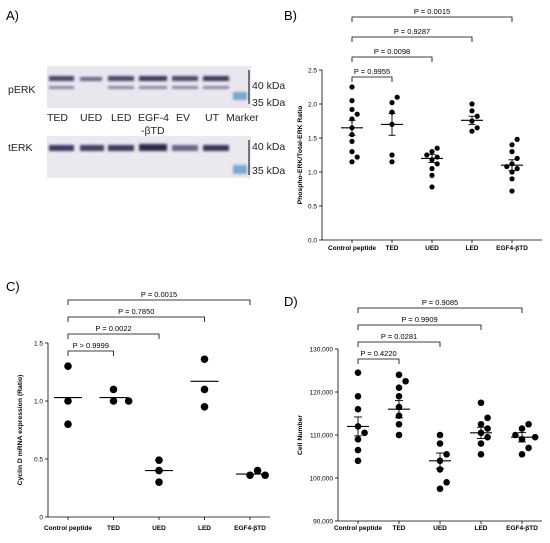 The width and height of the screenshot is (550, 543). Describe the element at coordinates (291, 301) in the screenshot. I see `panel-label-d: D)` at that location.